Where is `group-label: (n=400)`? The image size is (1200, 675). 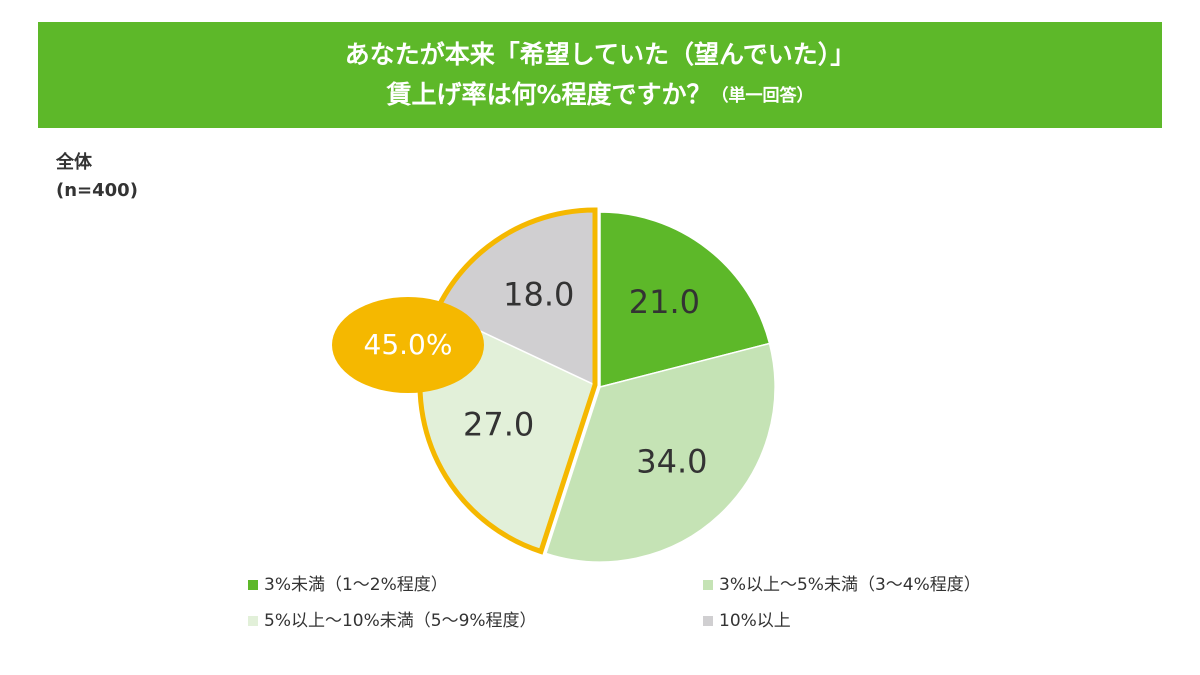
group-label: (n=400) is located at coordinates (97, 190).